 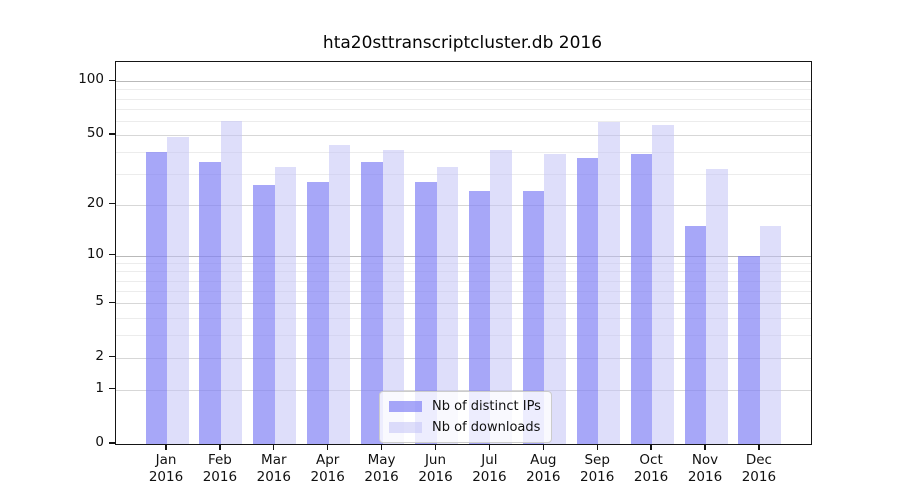 What do you see at coordinates (95, 202) in the screenshot?
I see `y-tick-label-20: 20` at bounding box center [95, 202].